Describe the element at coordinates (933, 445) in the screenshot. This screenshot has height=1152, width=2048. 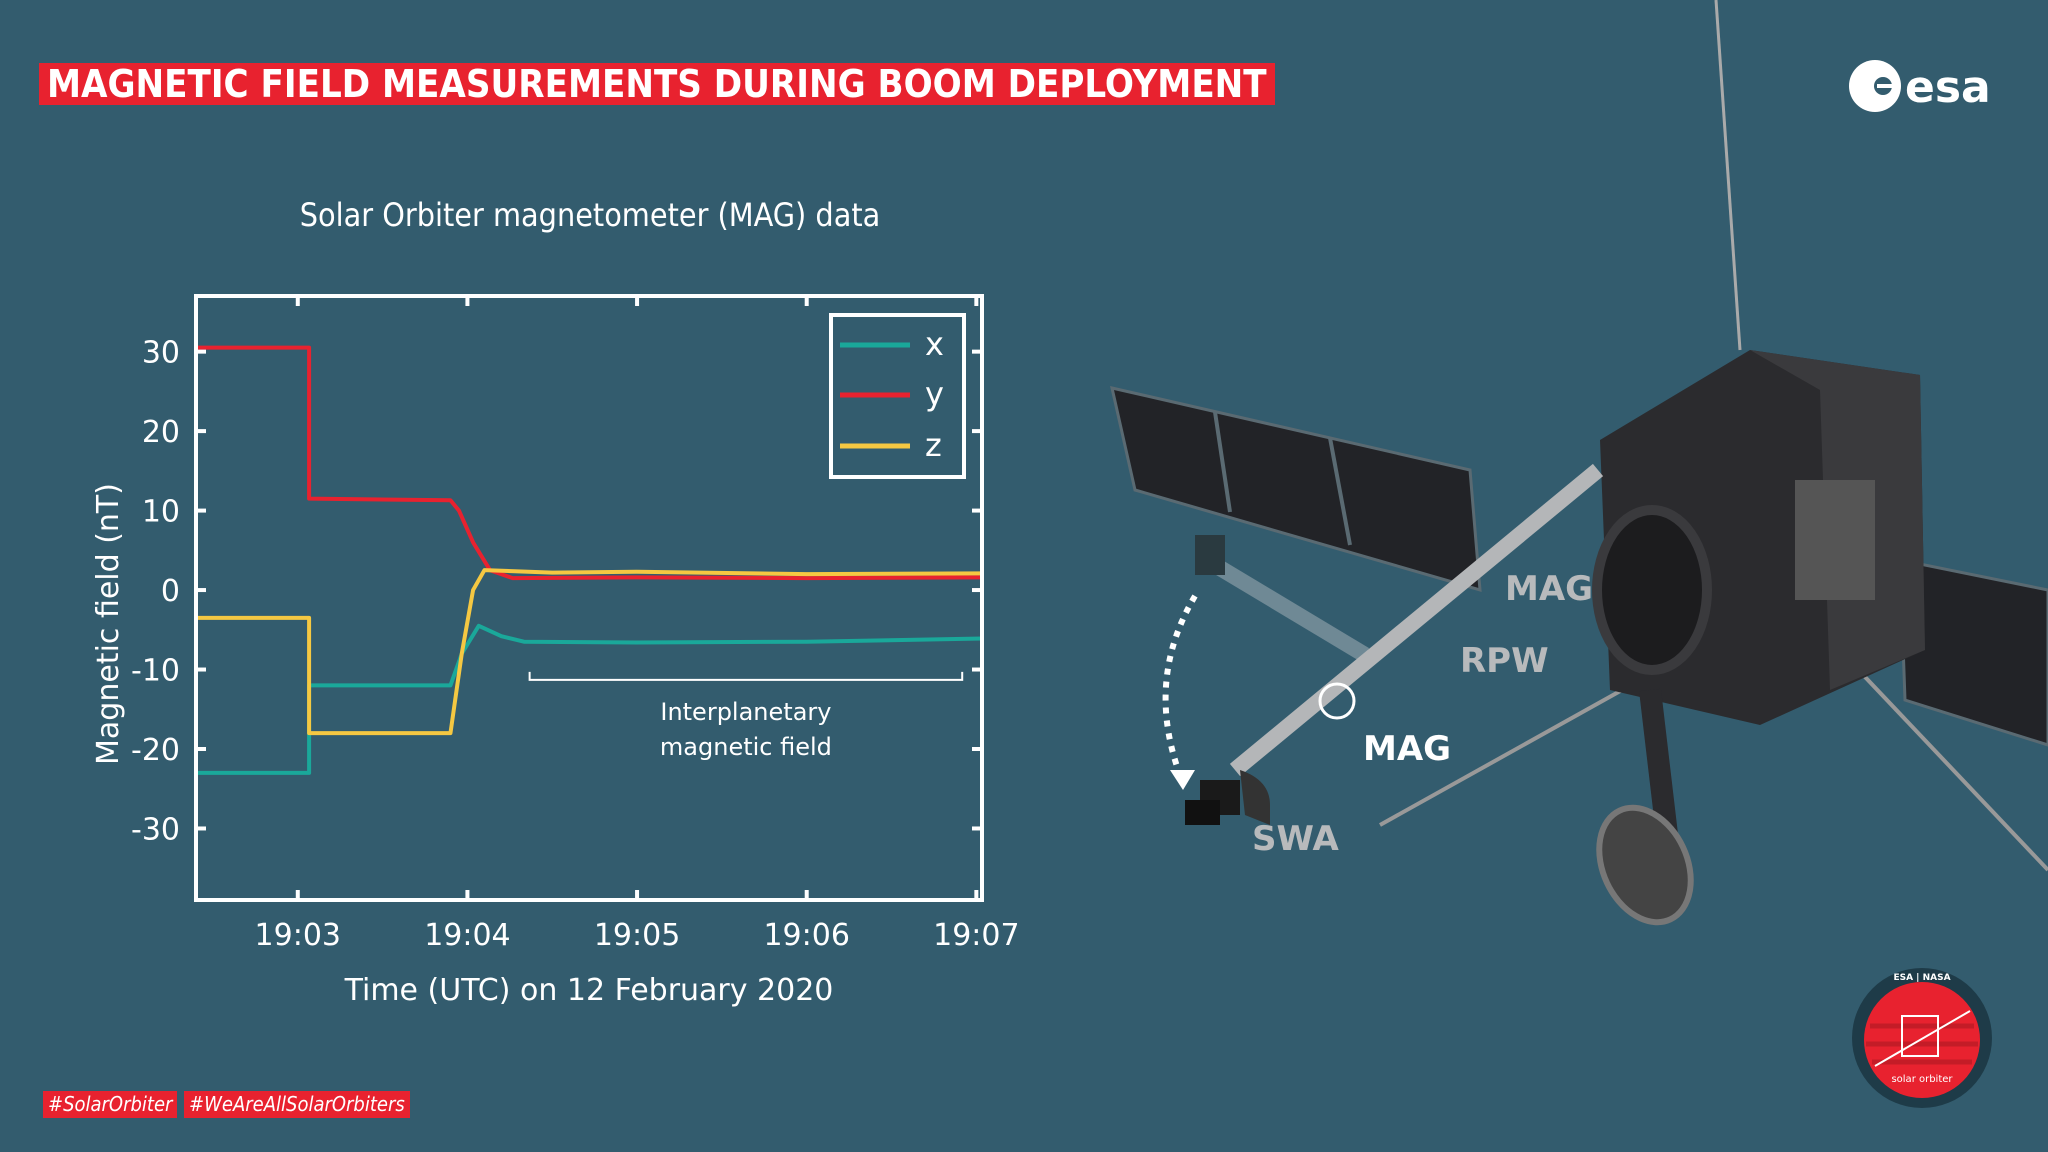
I see `legend-label-z: z` at that location.